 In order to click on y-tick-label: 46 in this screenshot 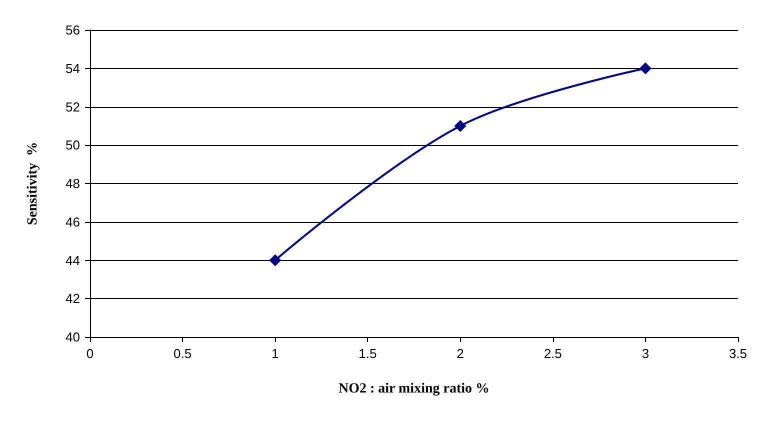, I will do `click(73, 222)`.